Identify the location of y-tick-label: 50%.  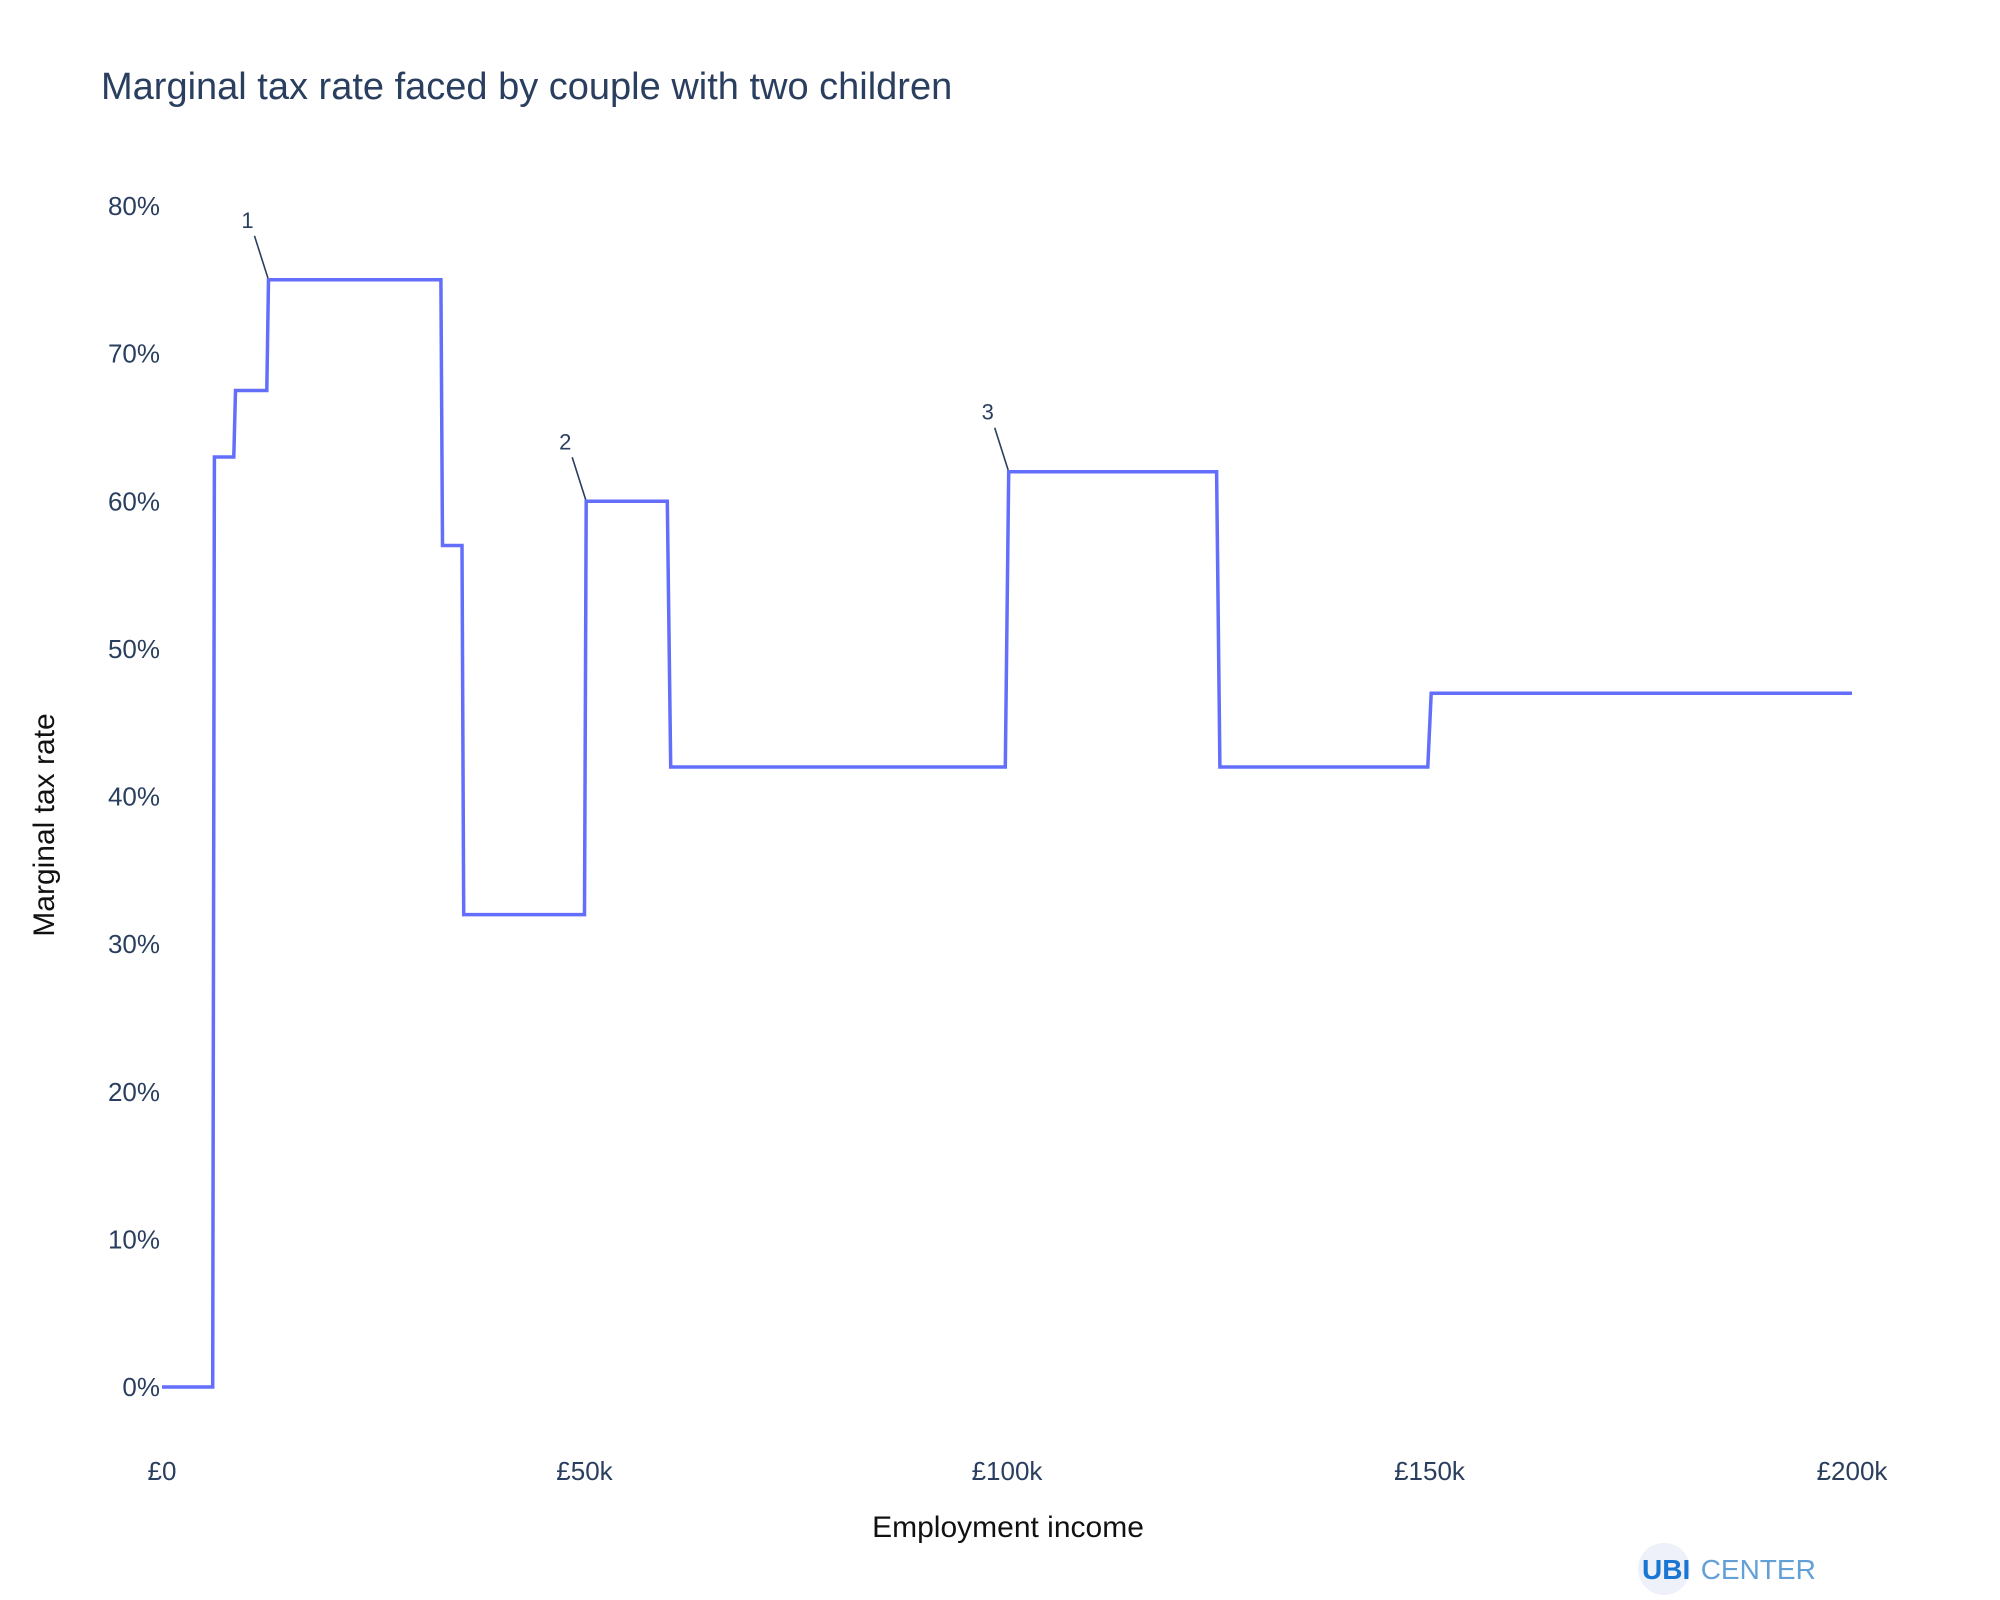
(134, 649).